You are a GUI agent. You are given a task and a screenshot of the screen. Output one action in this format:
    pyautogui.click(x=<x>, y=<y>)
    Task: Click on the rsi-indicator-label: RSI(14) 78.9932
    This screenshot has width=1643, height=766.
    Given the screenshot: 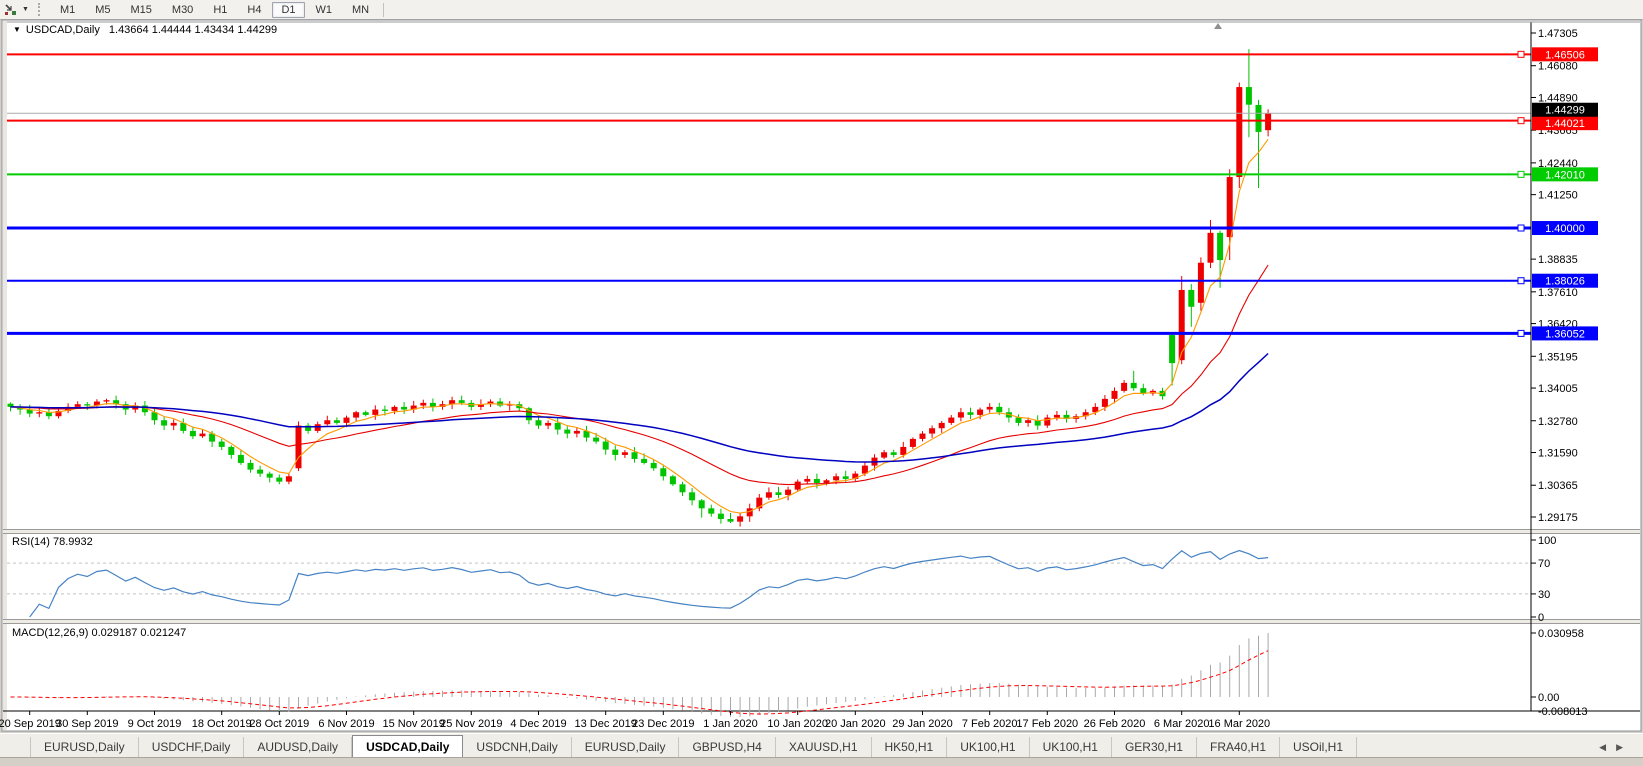 What is the action you would take?
    pyautogui.click(x=52, y=542)
    